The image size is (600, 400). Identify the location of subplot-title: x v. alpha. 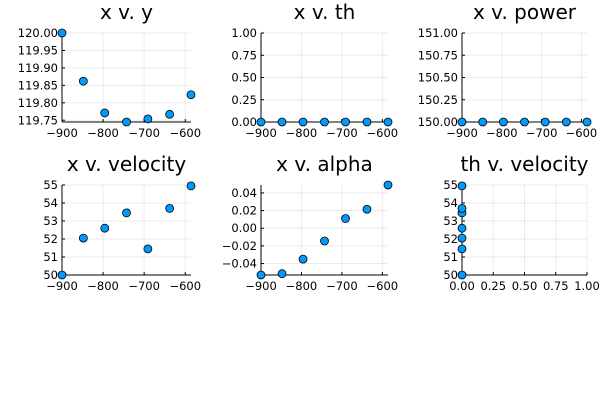
(324, 164).